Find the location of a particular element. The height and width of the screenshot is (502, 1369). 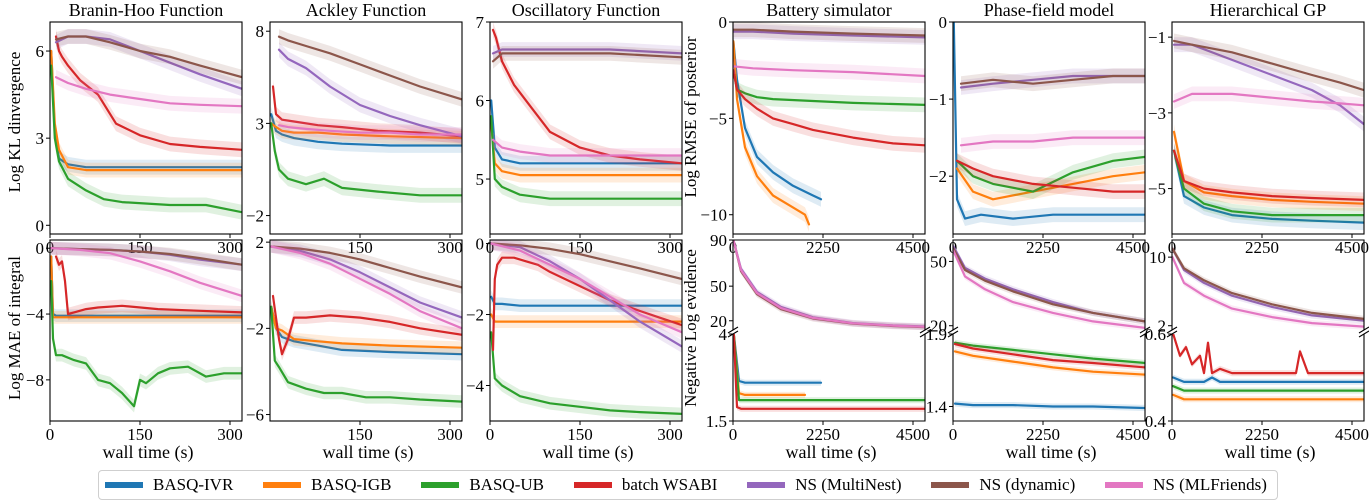

series-hgp-ev-bottom-basq-ivr is located at coordinates (1268, 379).